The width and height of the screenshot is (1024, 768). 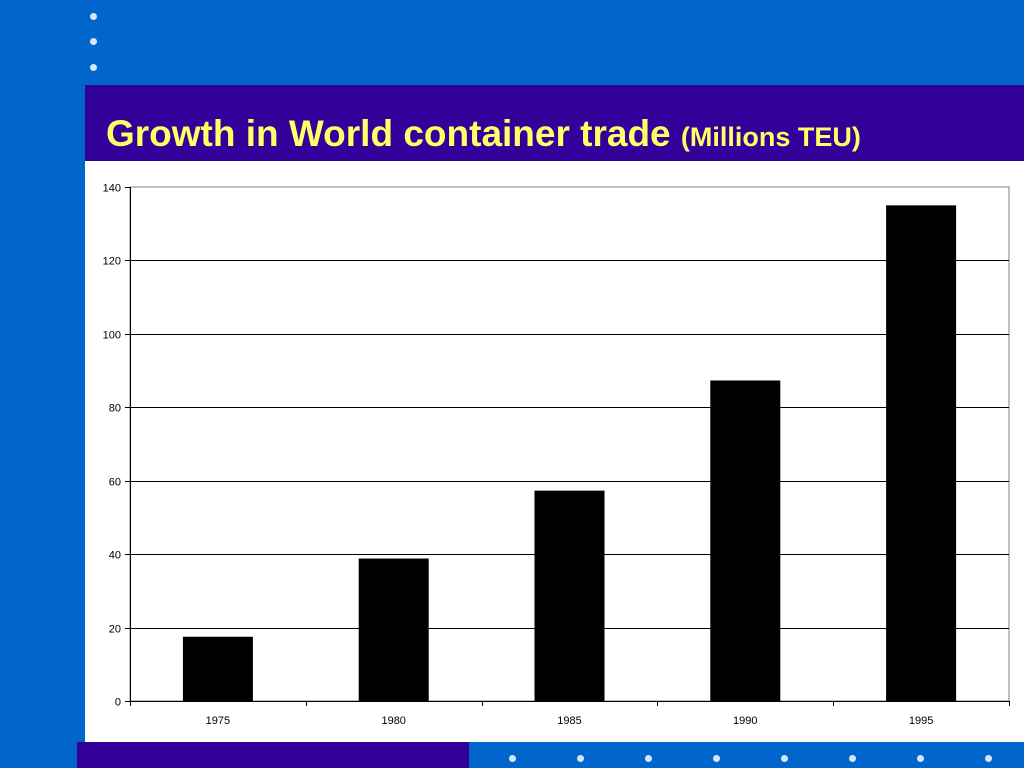 What do you see at coordinates (115, 556) in the screenshot?
I see `y-tick-label: 40` at bounding box center [115, 556].